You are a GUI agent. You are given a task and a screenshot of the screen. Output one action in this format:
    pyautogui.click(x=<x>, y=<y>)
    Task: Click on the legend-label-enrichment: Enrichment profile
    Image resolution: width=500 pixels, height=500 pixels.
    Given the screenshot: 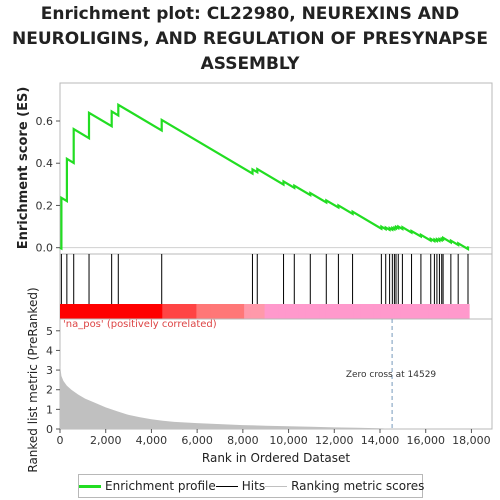 What is the action you would take?
    pyautogui.click(x=160, y=486)
    